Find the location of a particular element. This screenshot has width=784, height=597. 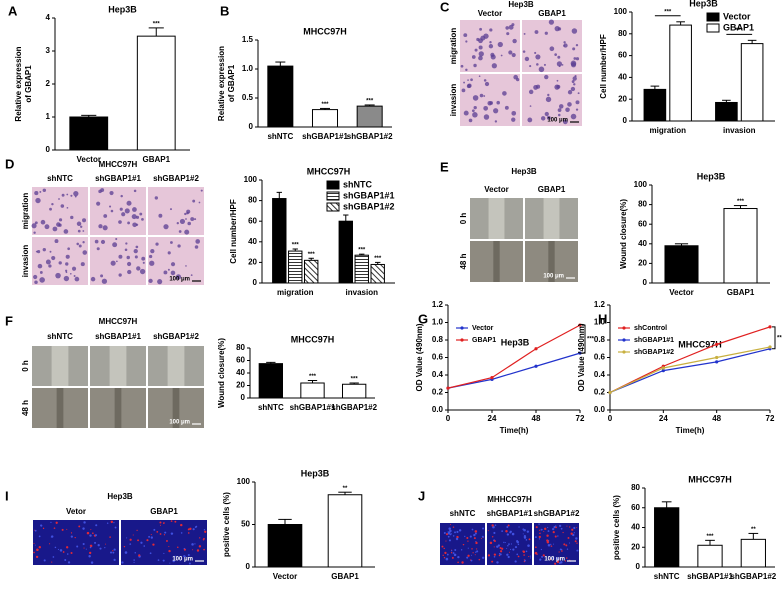

legend-swatch is located at coordinates (333, 207).